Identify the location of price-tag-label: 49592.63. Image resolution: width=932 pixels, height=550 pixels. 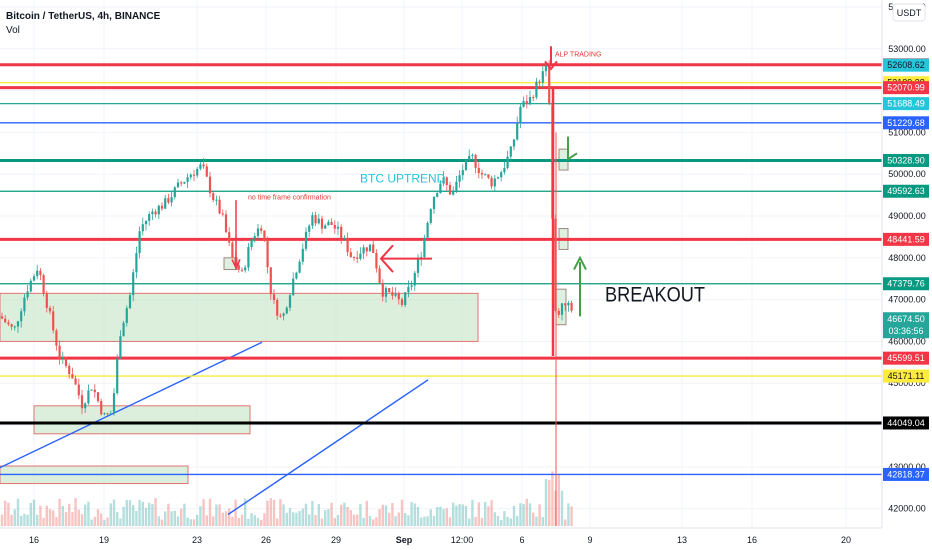
(906, 191).